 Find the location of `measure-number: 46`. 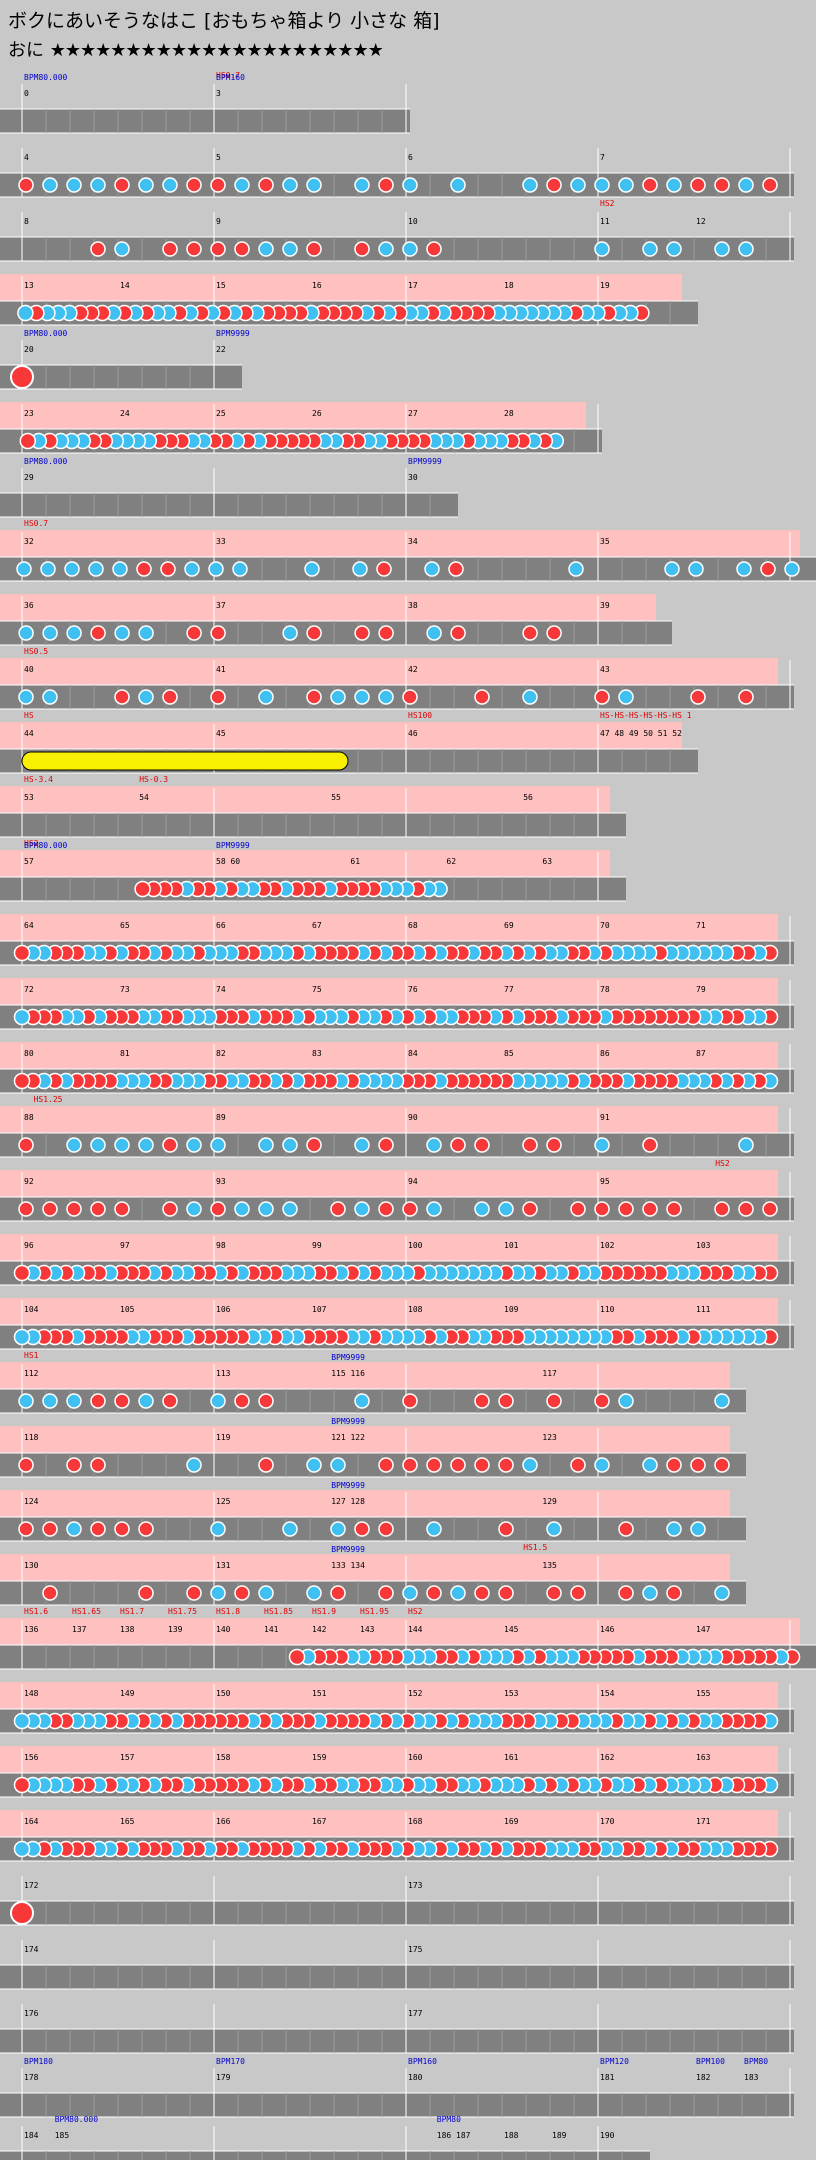

measure-number: 46 is located at coordinates (413, 733).